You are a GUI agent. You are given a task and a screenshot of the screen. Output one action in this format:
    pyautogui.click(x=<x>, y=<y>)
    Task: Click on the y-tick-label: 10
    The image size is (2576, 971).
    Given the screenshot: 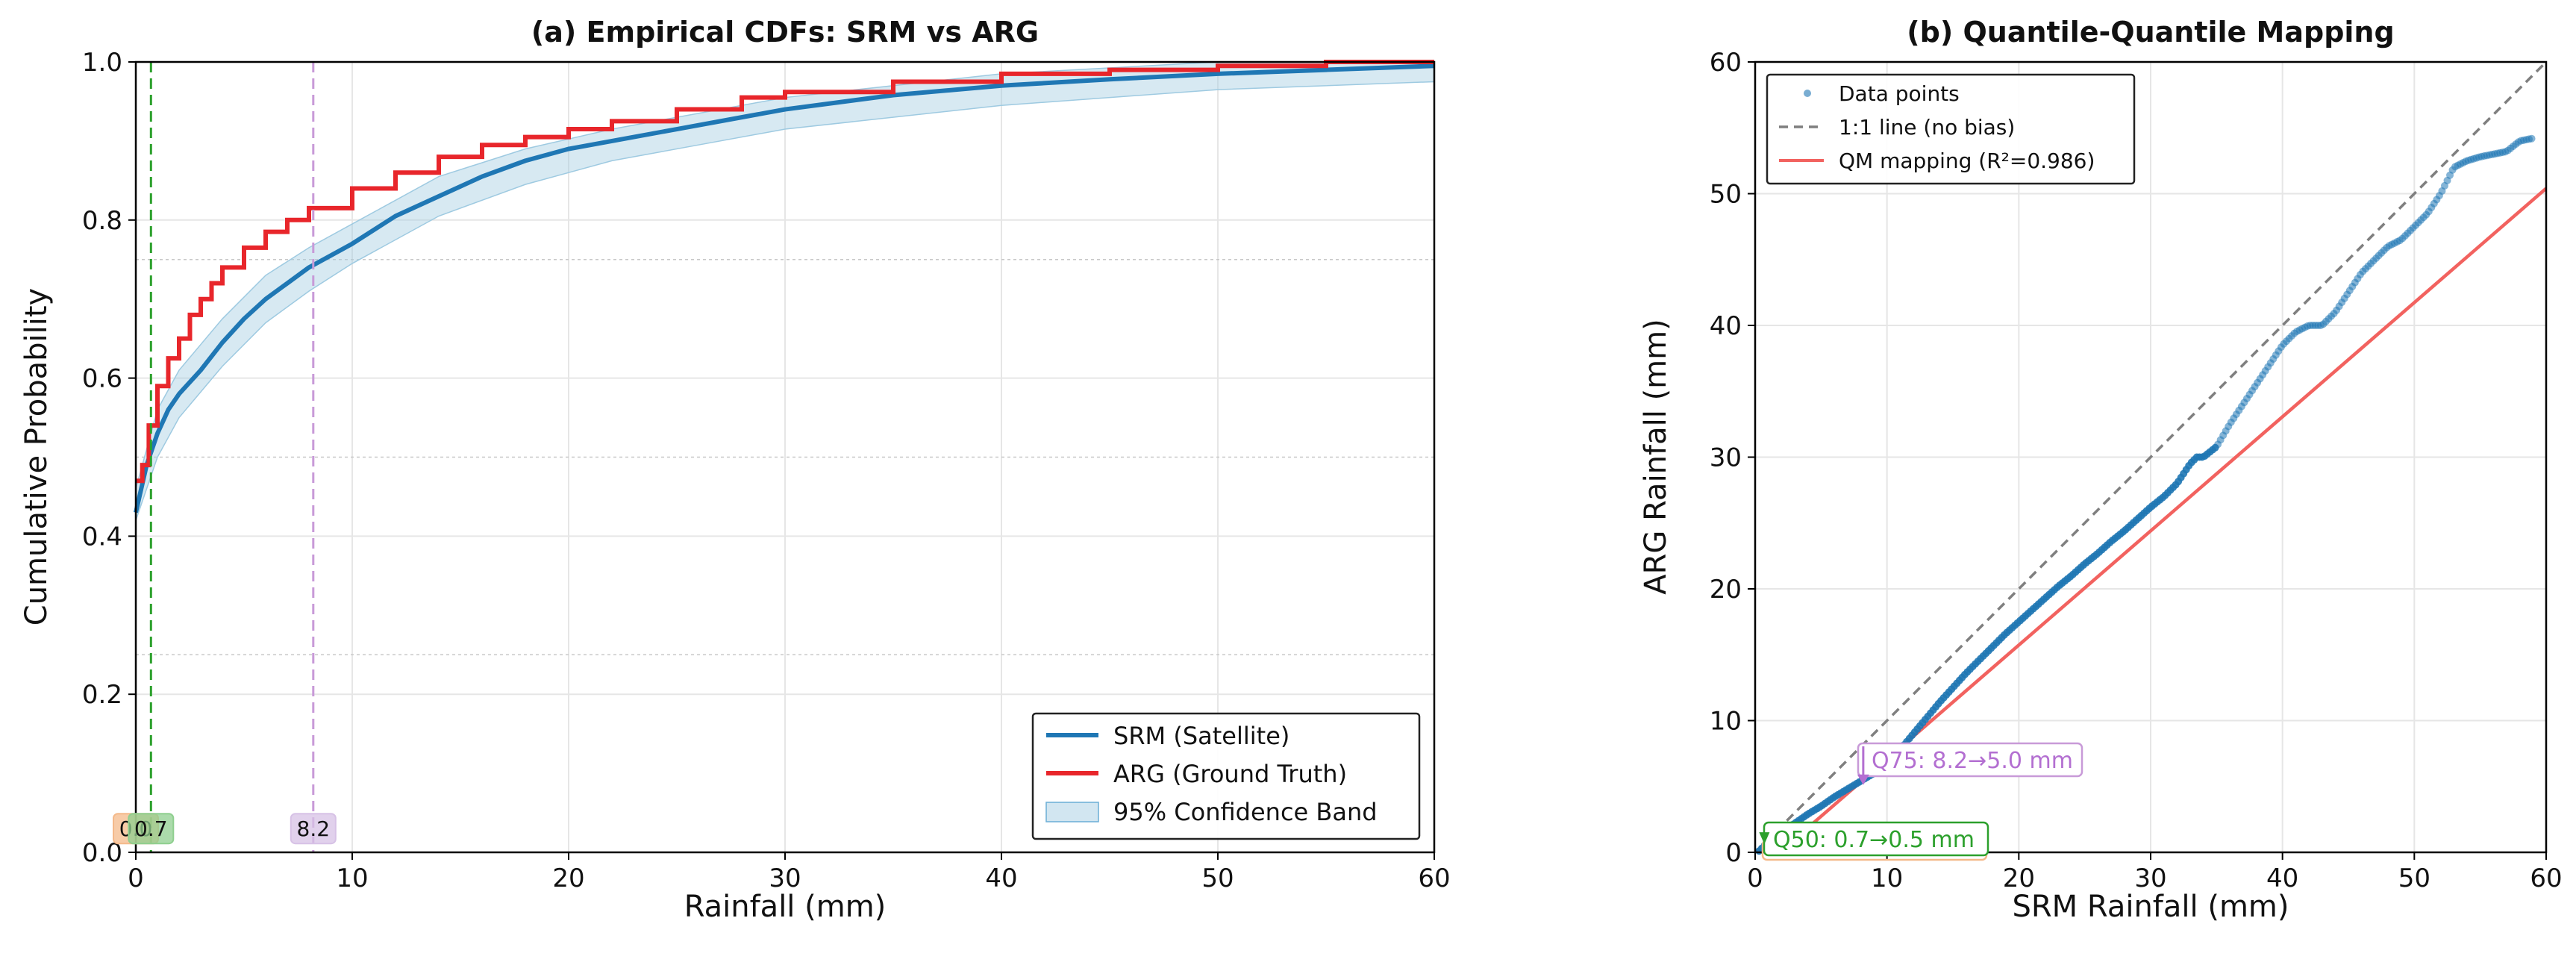 What is the action you would take?
    pyautogui.click(x=1726, y=722)
    